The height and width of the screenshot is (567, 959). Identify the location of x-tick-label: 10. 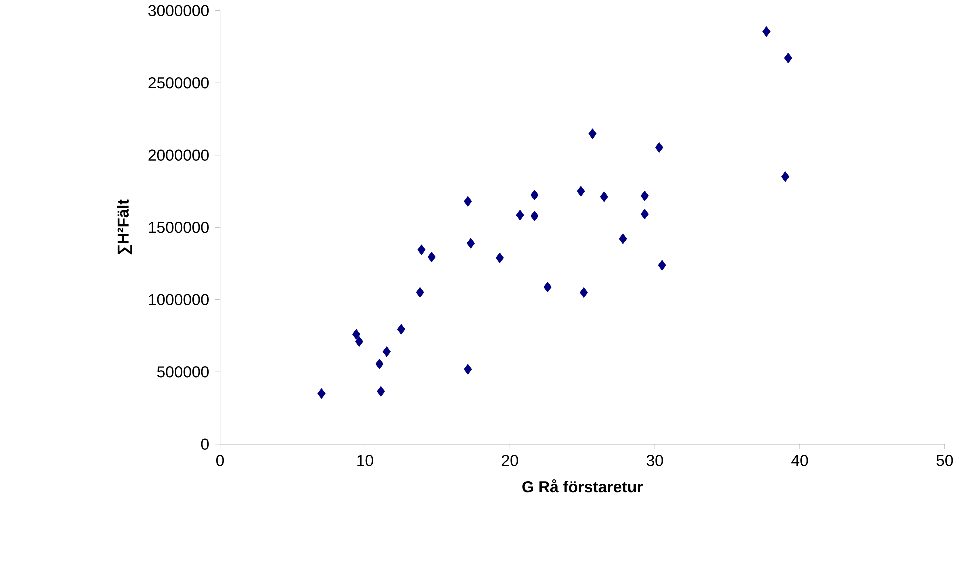
(366, 460).